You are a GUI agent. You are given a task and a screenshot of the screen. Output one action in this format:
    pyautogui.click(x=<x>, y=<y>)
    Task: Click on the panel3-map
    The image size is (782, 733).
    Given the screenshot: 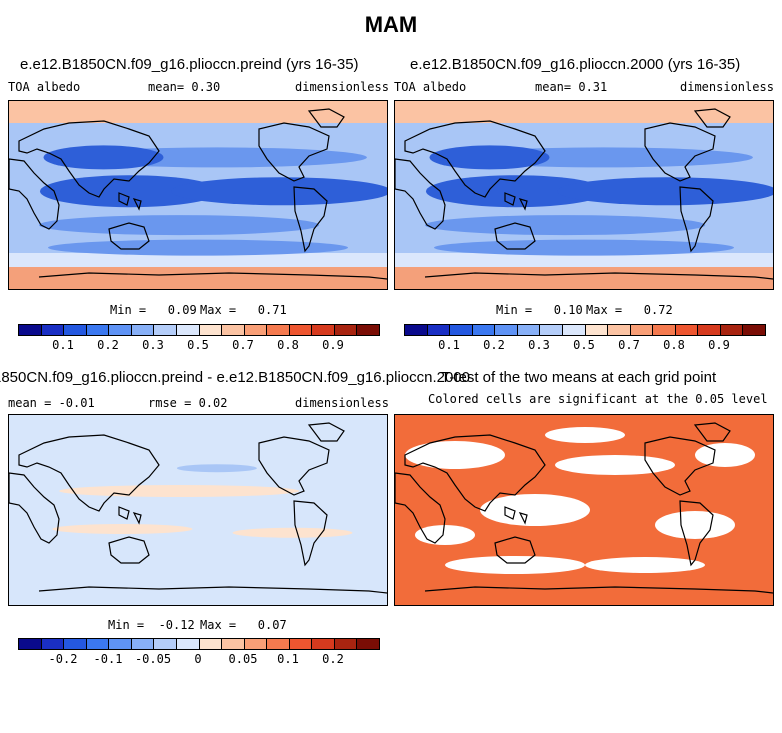 What is the action you would take?
    pyautogui.click(x=198, y=510)
    